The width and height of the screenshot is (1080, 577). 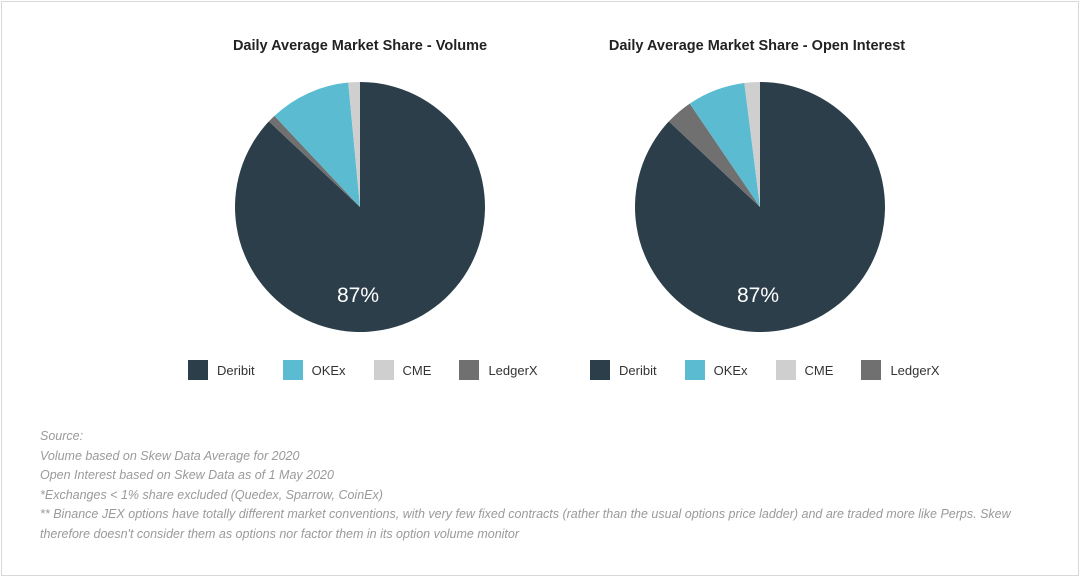 I want to click on legend-open-interest: Deribit OKEx CME LedgerX, so click(x=779, y=370).